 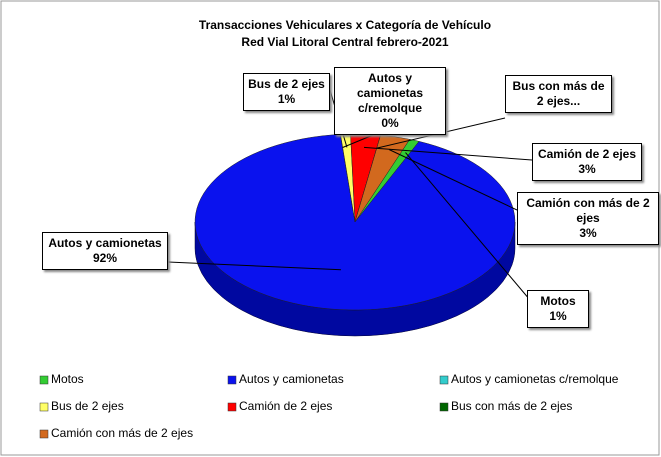 I want to click on legend-label: Motos, so click(x=67, y=379).